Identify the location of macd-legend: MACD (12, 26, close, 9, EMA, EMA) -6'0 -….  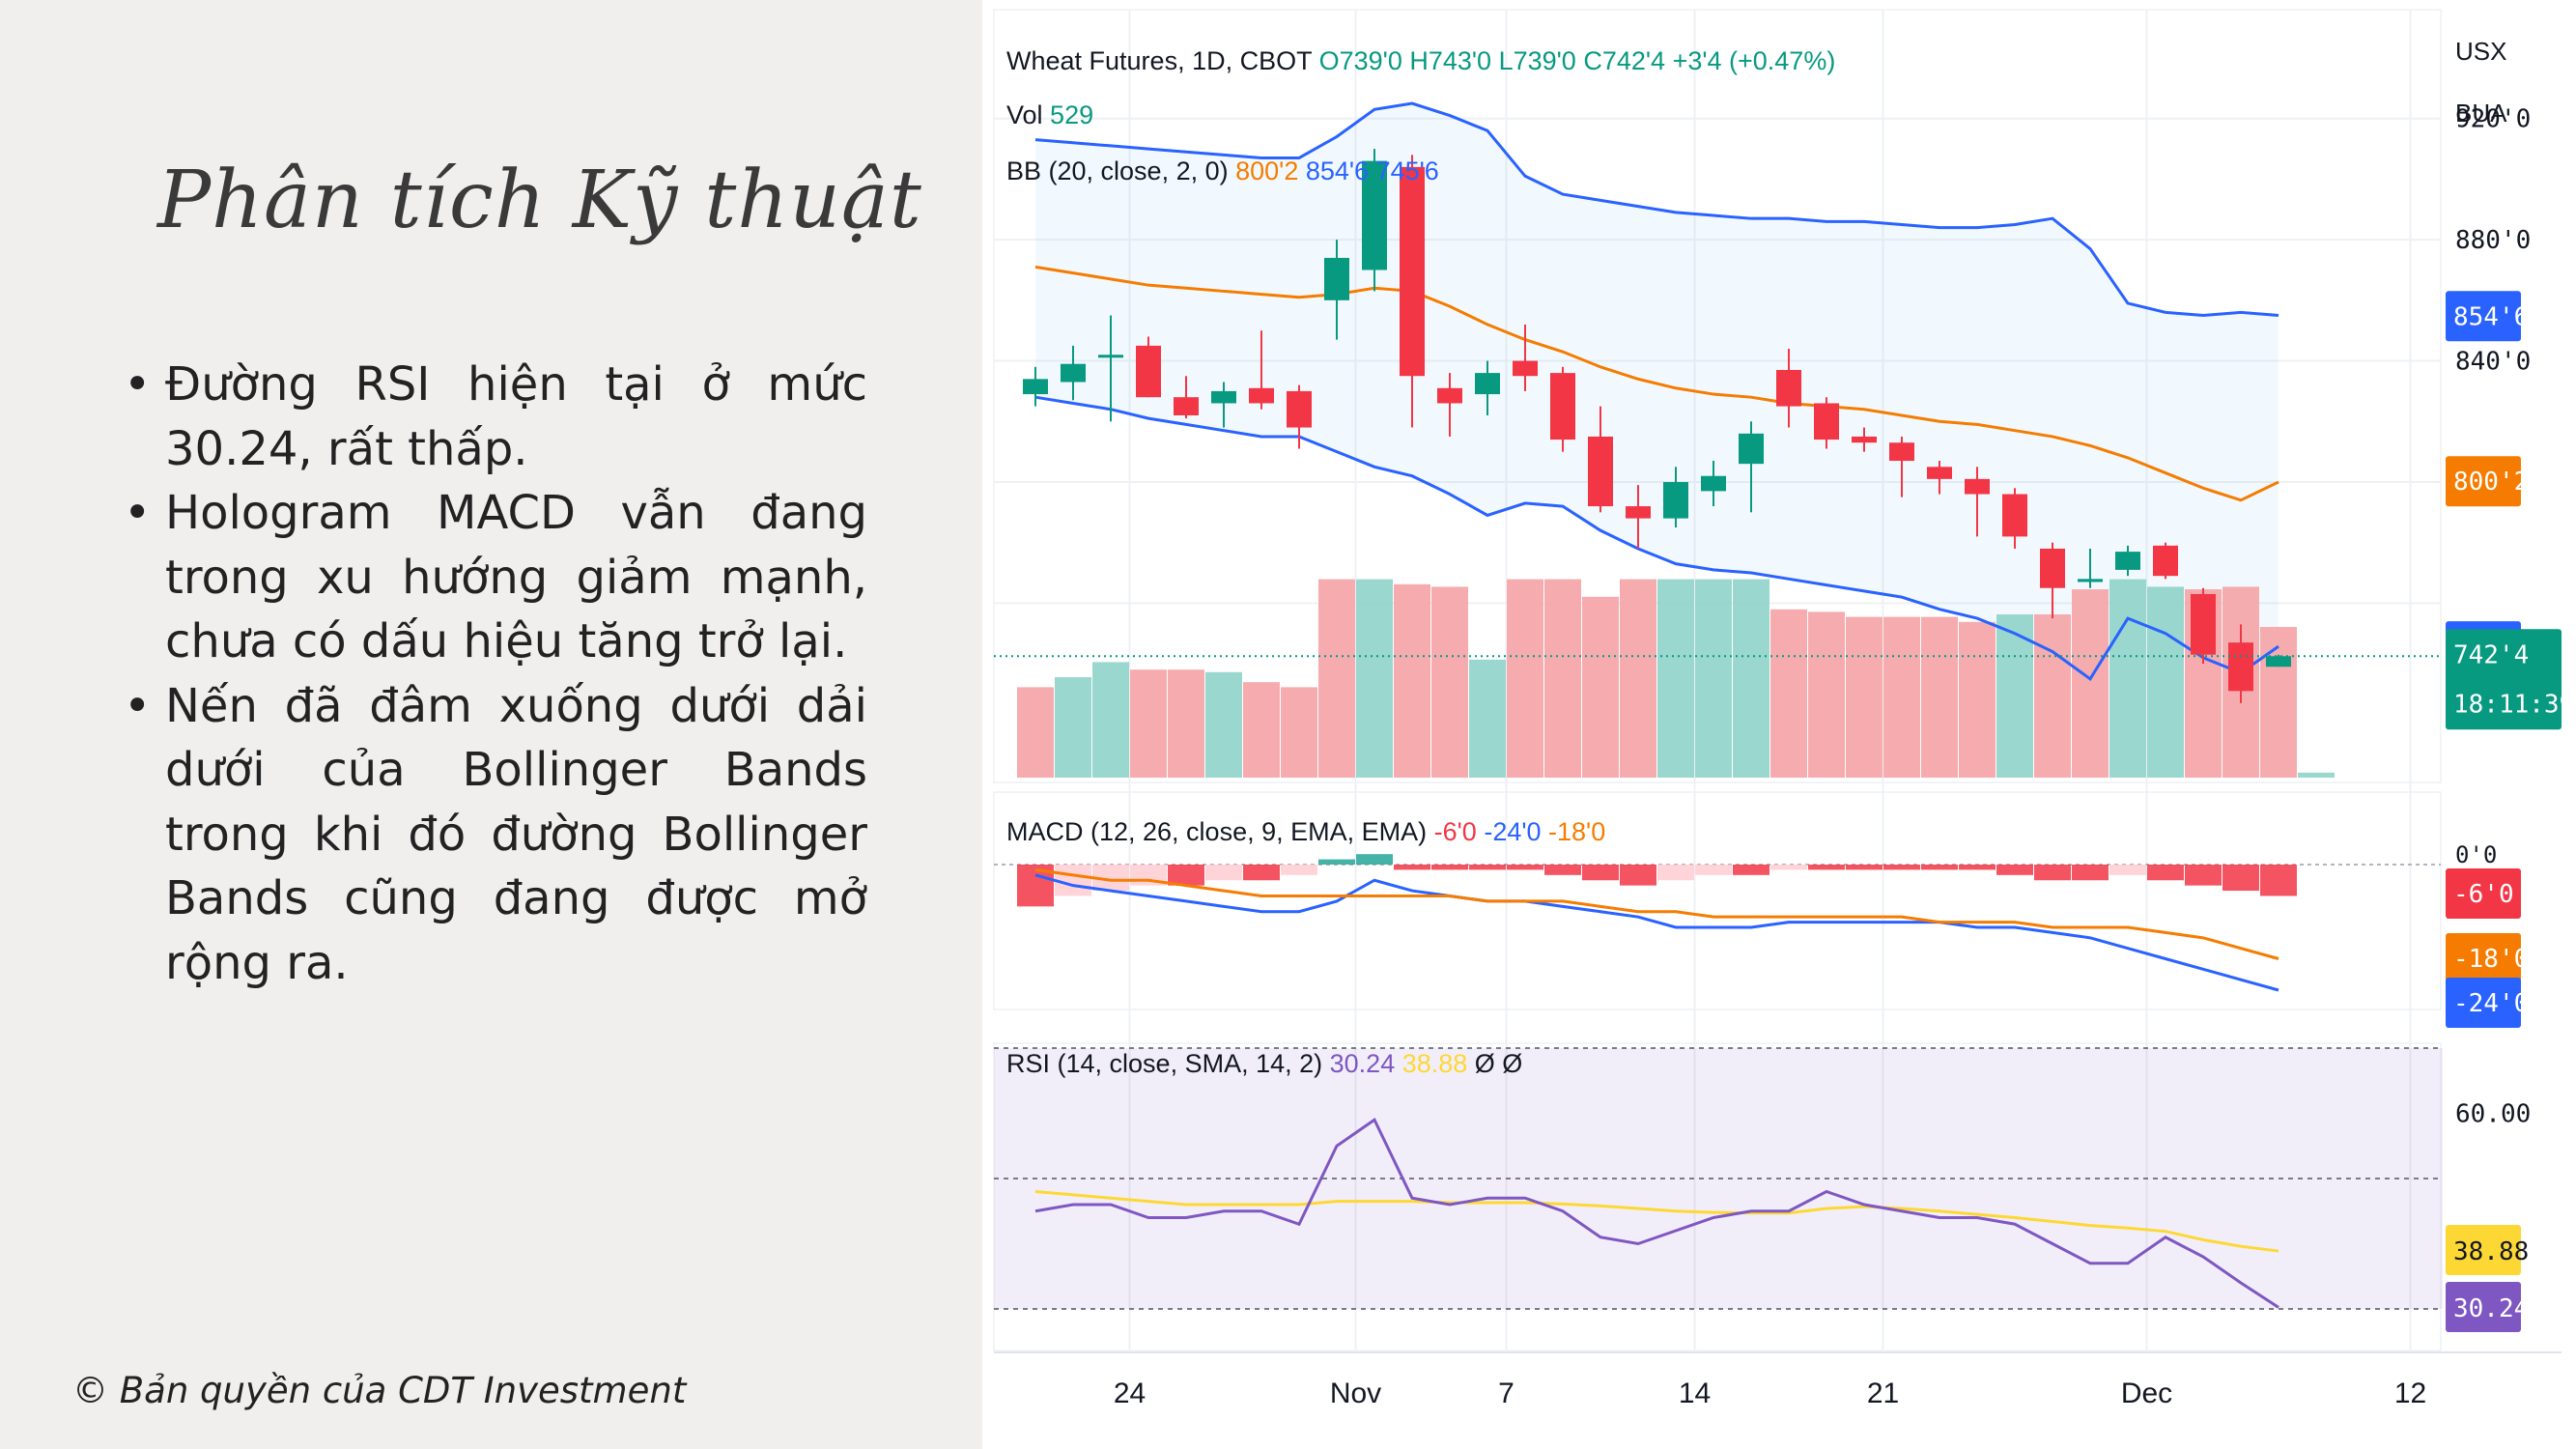
(1305, 831).